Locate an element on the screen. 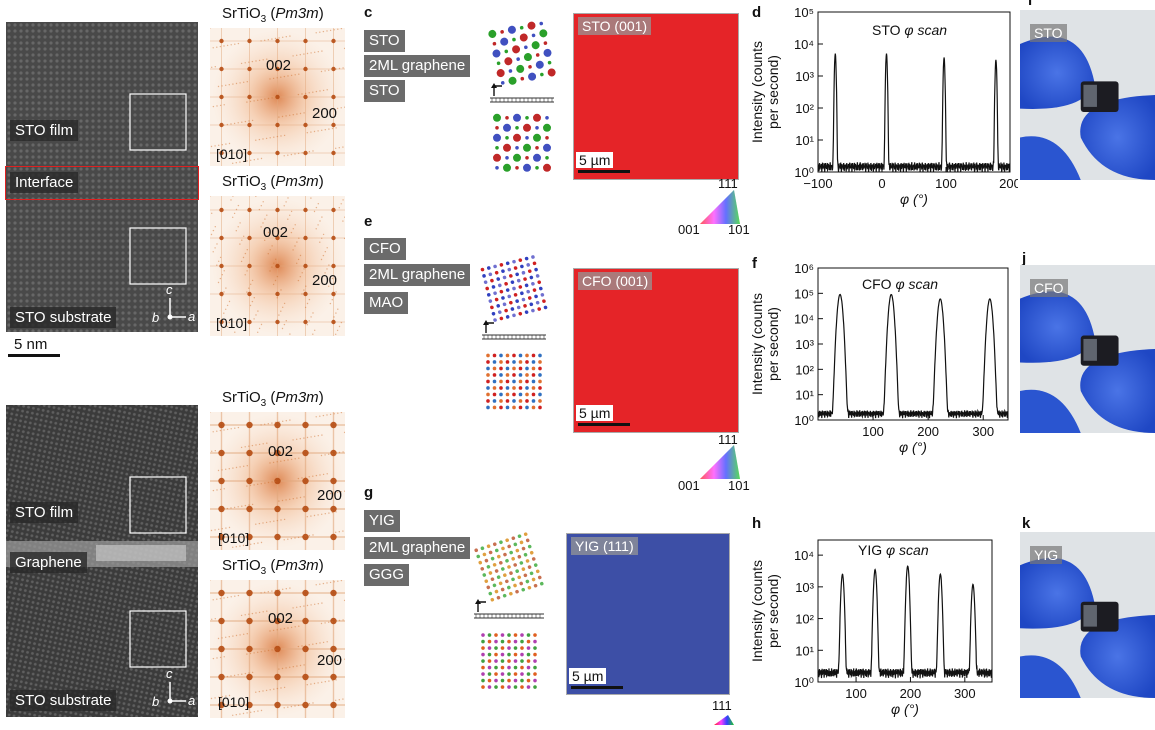  layer-bot-c: STO is located at coordinates (384, 91).